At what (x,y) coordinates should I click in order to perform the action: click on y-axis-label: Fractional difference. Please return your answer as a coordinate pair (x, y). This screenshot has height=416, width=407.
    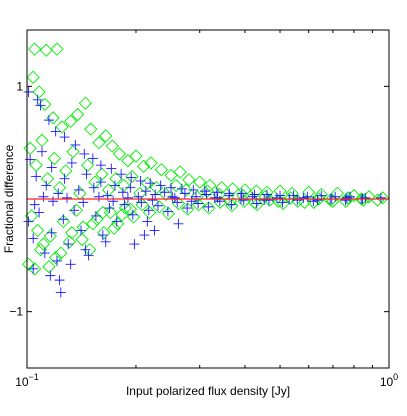
    Looking at the image, I should click on (9, 198).